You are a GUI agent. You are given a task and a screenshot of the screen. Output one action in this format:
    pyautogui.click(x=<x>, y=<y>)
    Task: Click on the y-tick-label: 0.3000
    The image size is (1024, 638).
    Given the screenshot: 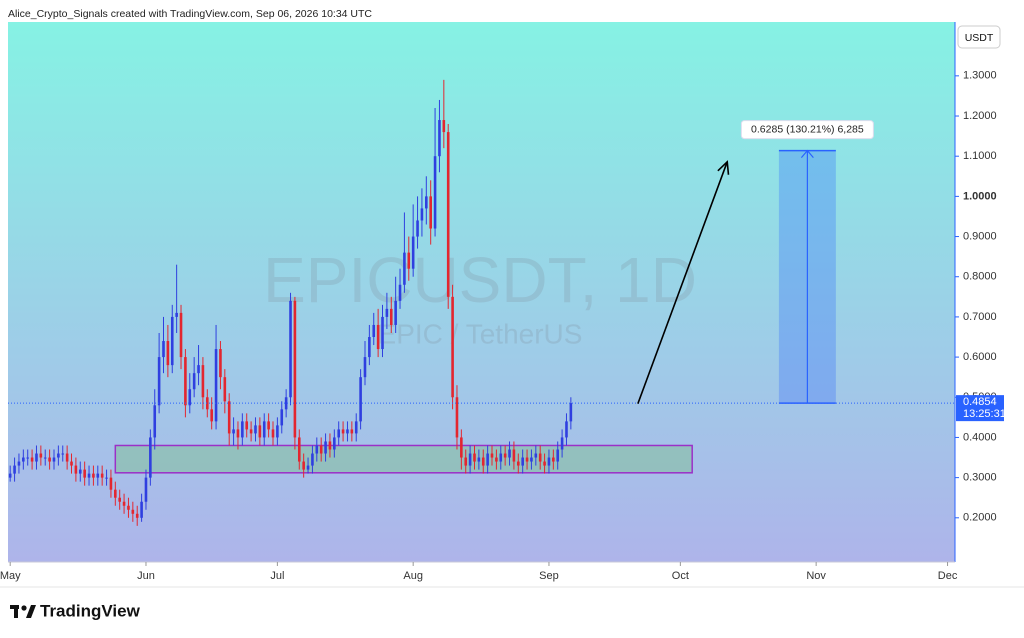 What is the action you would take?
    pyautogui.click(x=980, y=478)
    